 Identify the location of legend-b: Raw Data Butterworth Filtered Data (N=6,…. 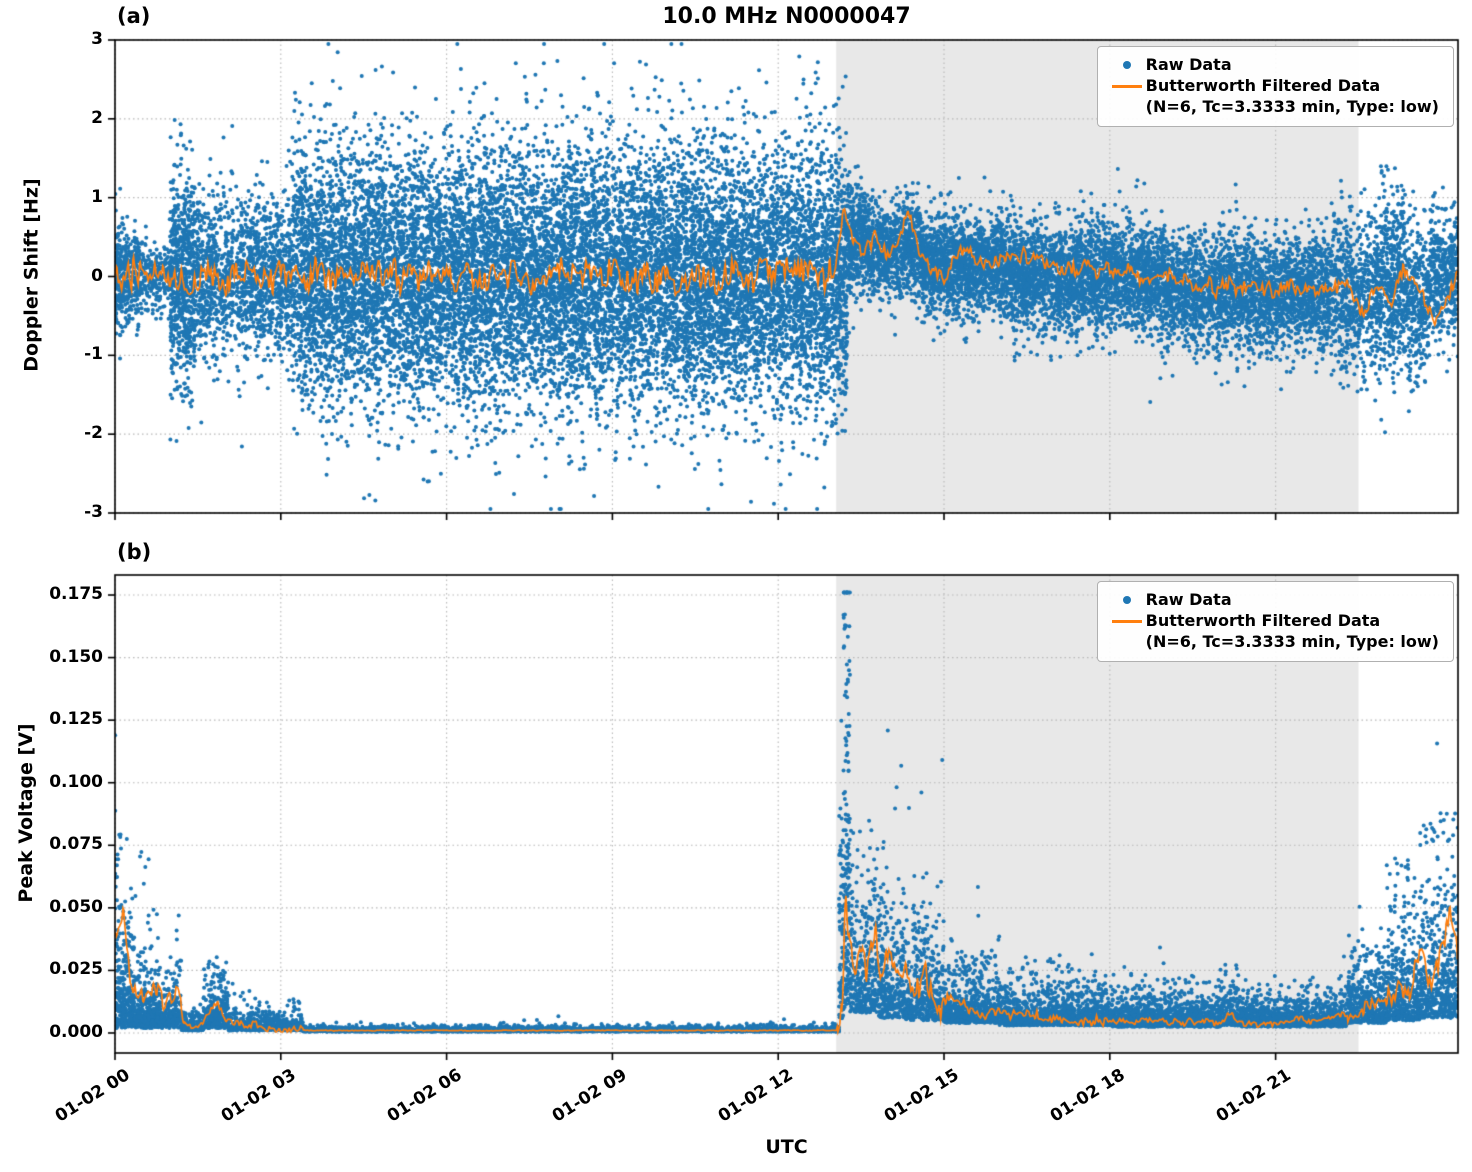
(1275, 622).